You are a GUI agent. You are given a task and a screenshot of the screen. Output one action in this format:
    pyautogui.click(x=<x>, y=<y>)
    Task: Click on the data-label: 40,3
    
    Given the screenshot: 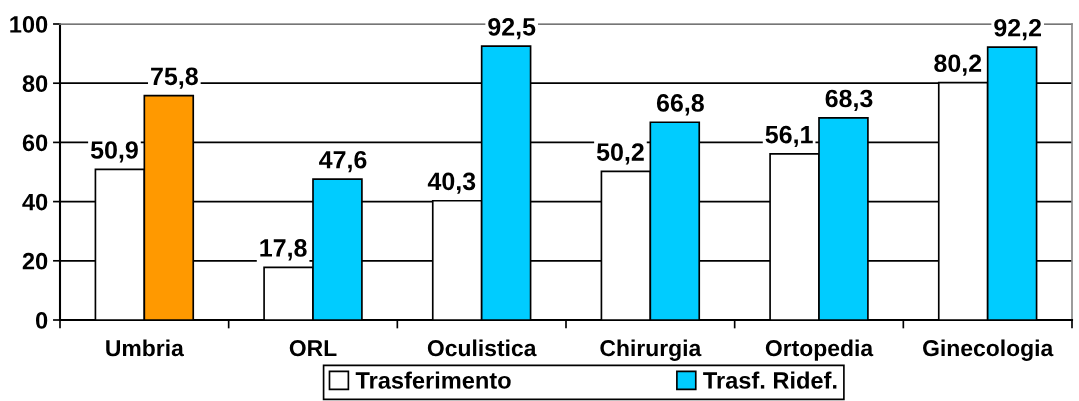 What is the action you would take?
    pyautogui.click(x=451, y=183)
    